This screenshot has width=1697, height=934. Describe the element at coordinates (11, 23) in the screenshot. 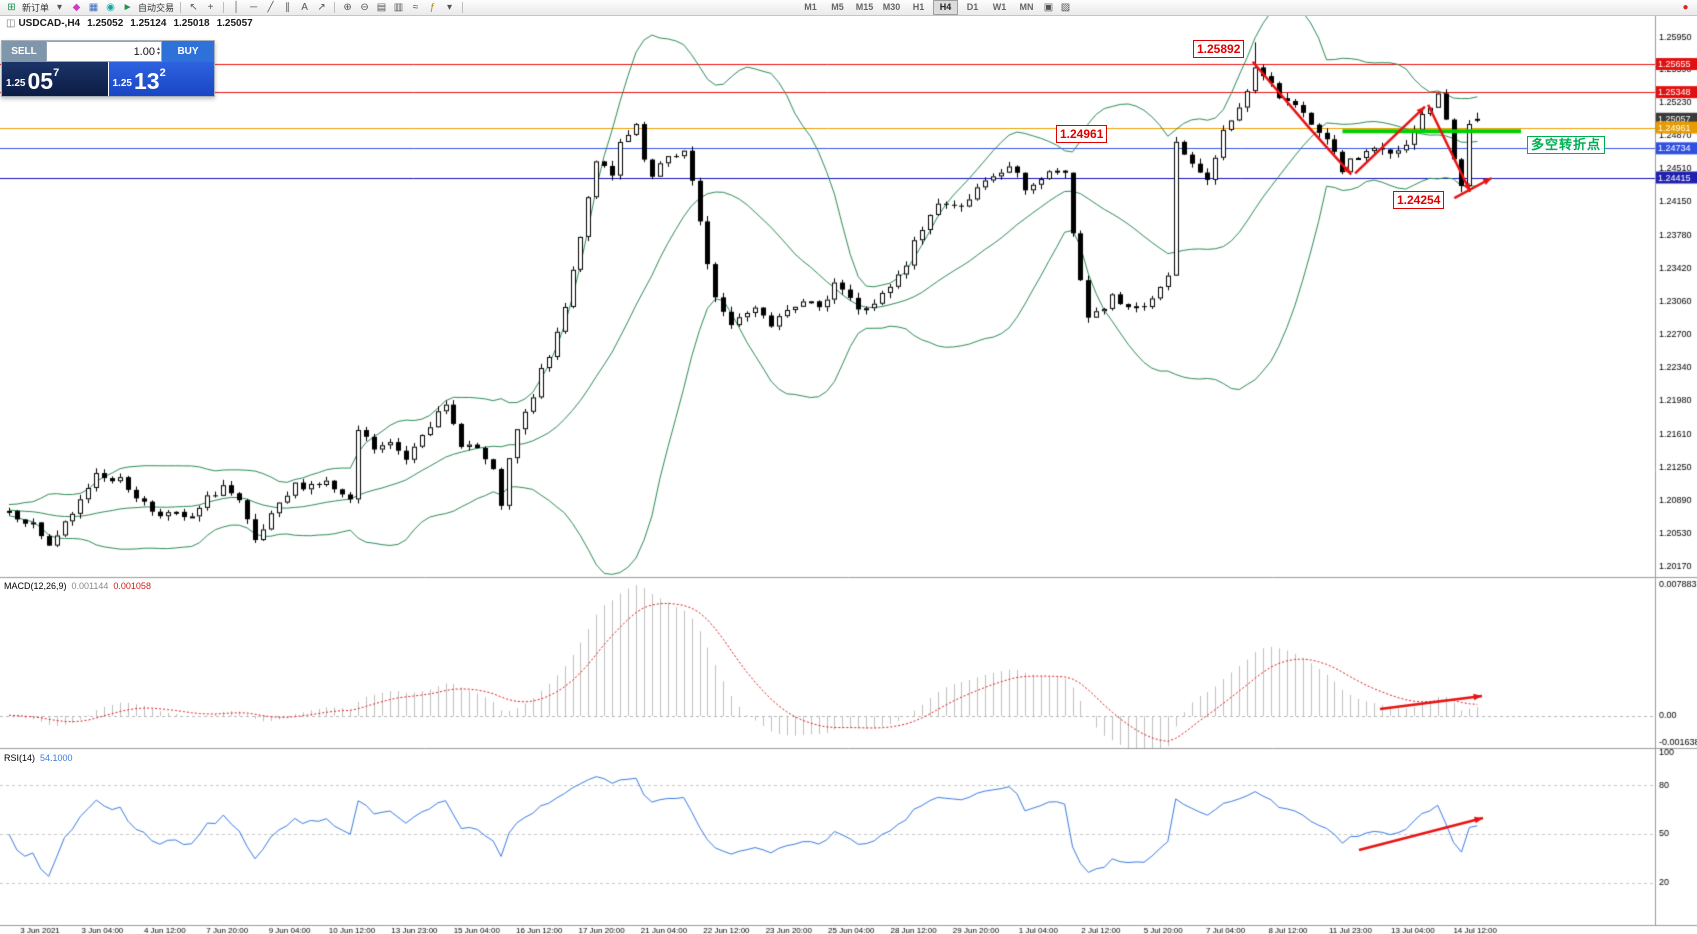

I see `chart-icon: ◫` at that location.